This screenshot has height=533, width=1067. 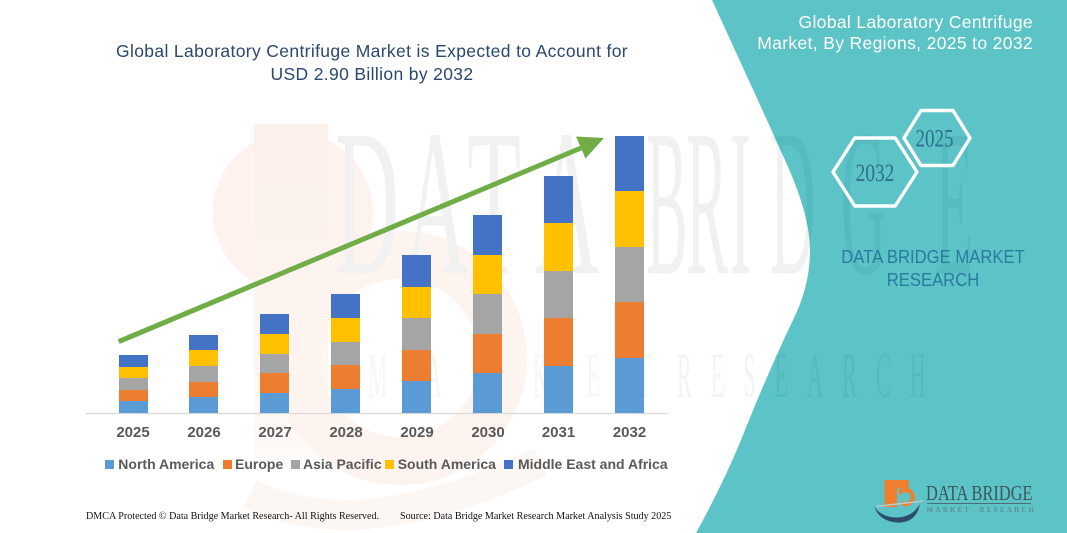 What do you see at coordinates (875, 172) in the screenshot?
I see `svg-text: 2032` at bounding box center [875, 172].